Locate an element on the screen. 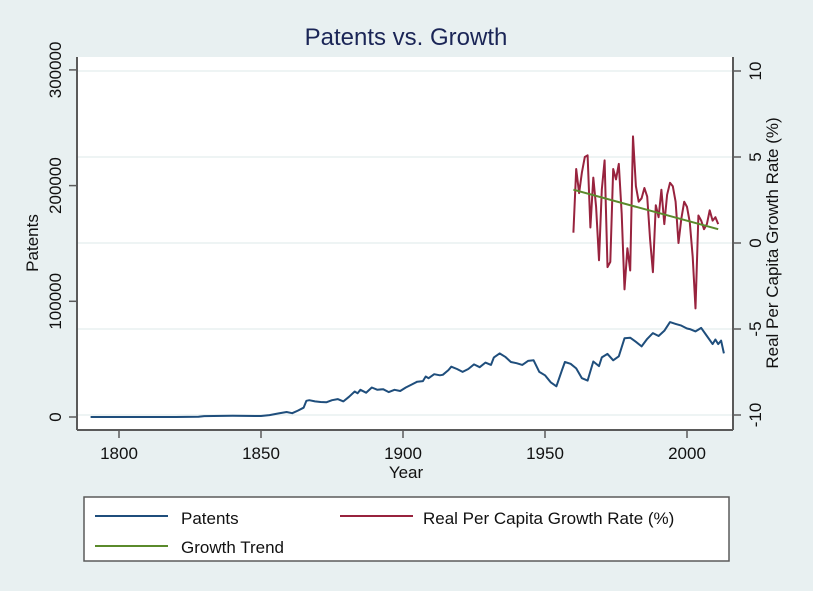 This screenshot has width=813, height=591. series-line-growth-trend is located at coordinates (646, 209).